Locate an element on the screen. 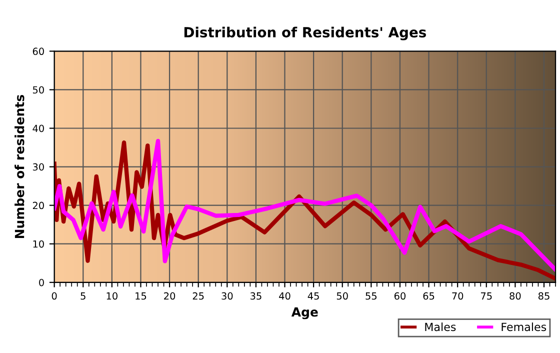  x-tick-label: 55 is located at coordinates (371, 296).